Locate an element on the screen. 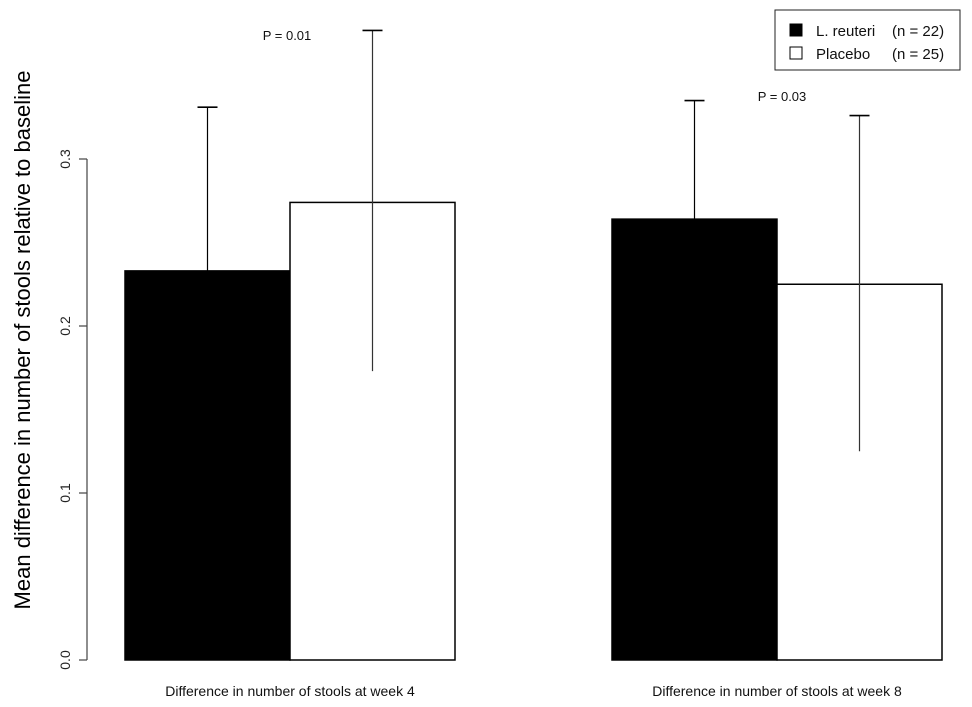 This screenshot has width=972, height=707. legend: L. reuteri (n = 22) Placebo (n = 25) is located at coordinates (867, 40).